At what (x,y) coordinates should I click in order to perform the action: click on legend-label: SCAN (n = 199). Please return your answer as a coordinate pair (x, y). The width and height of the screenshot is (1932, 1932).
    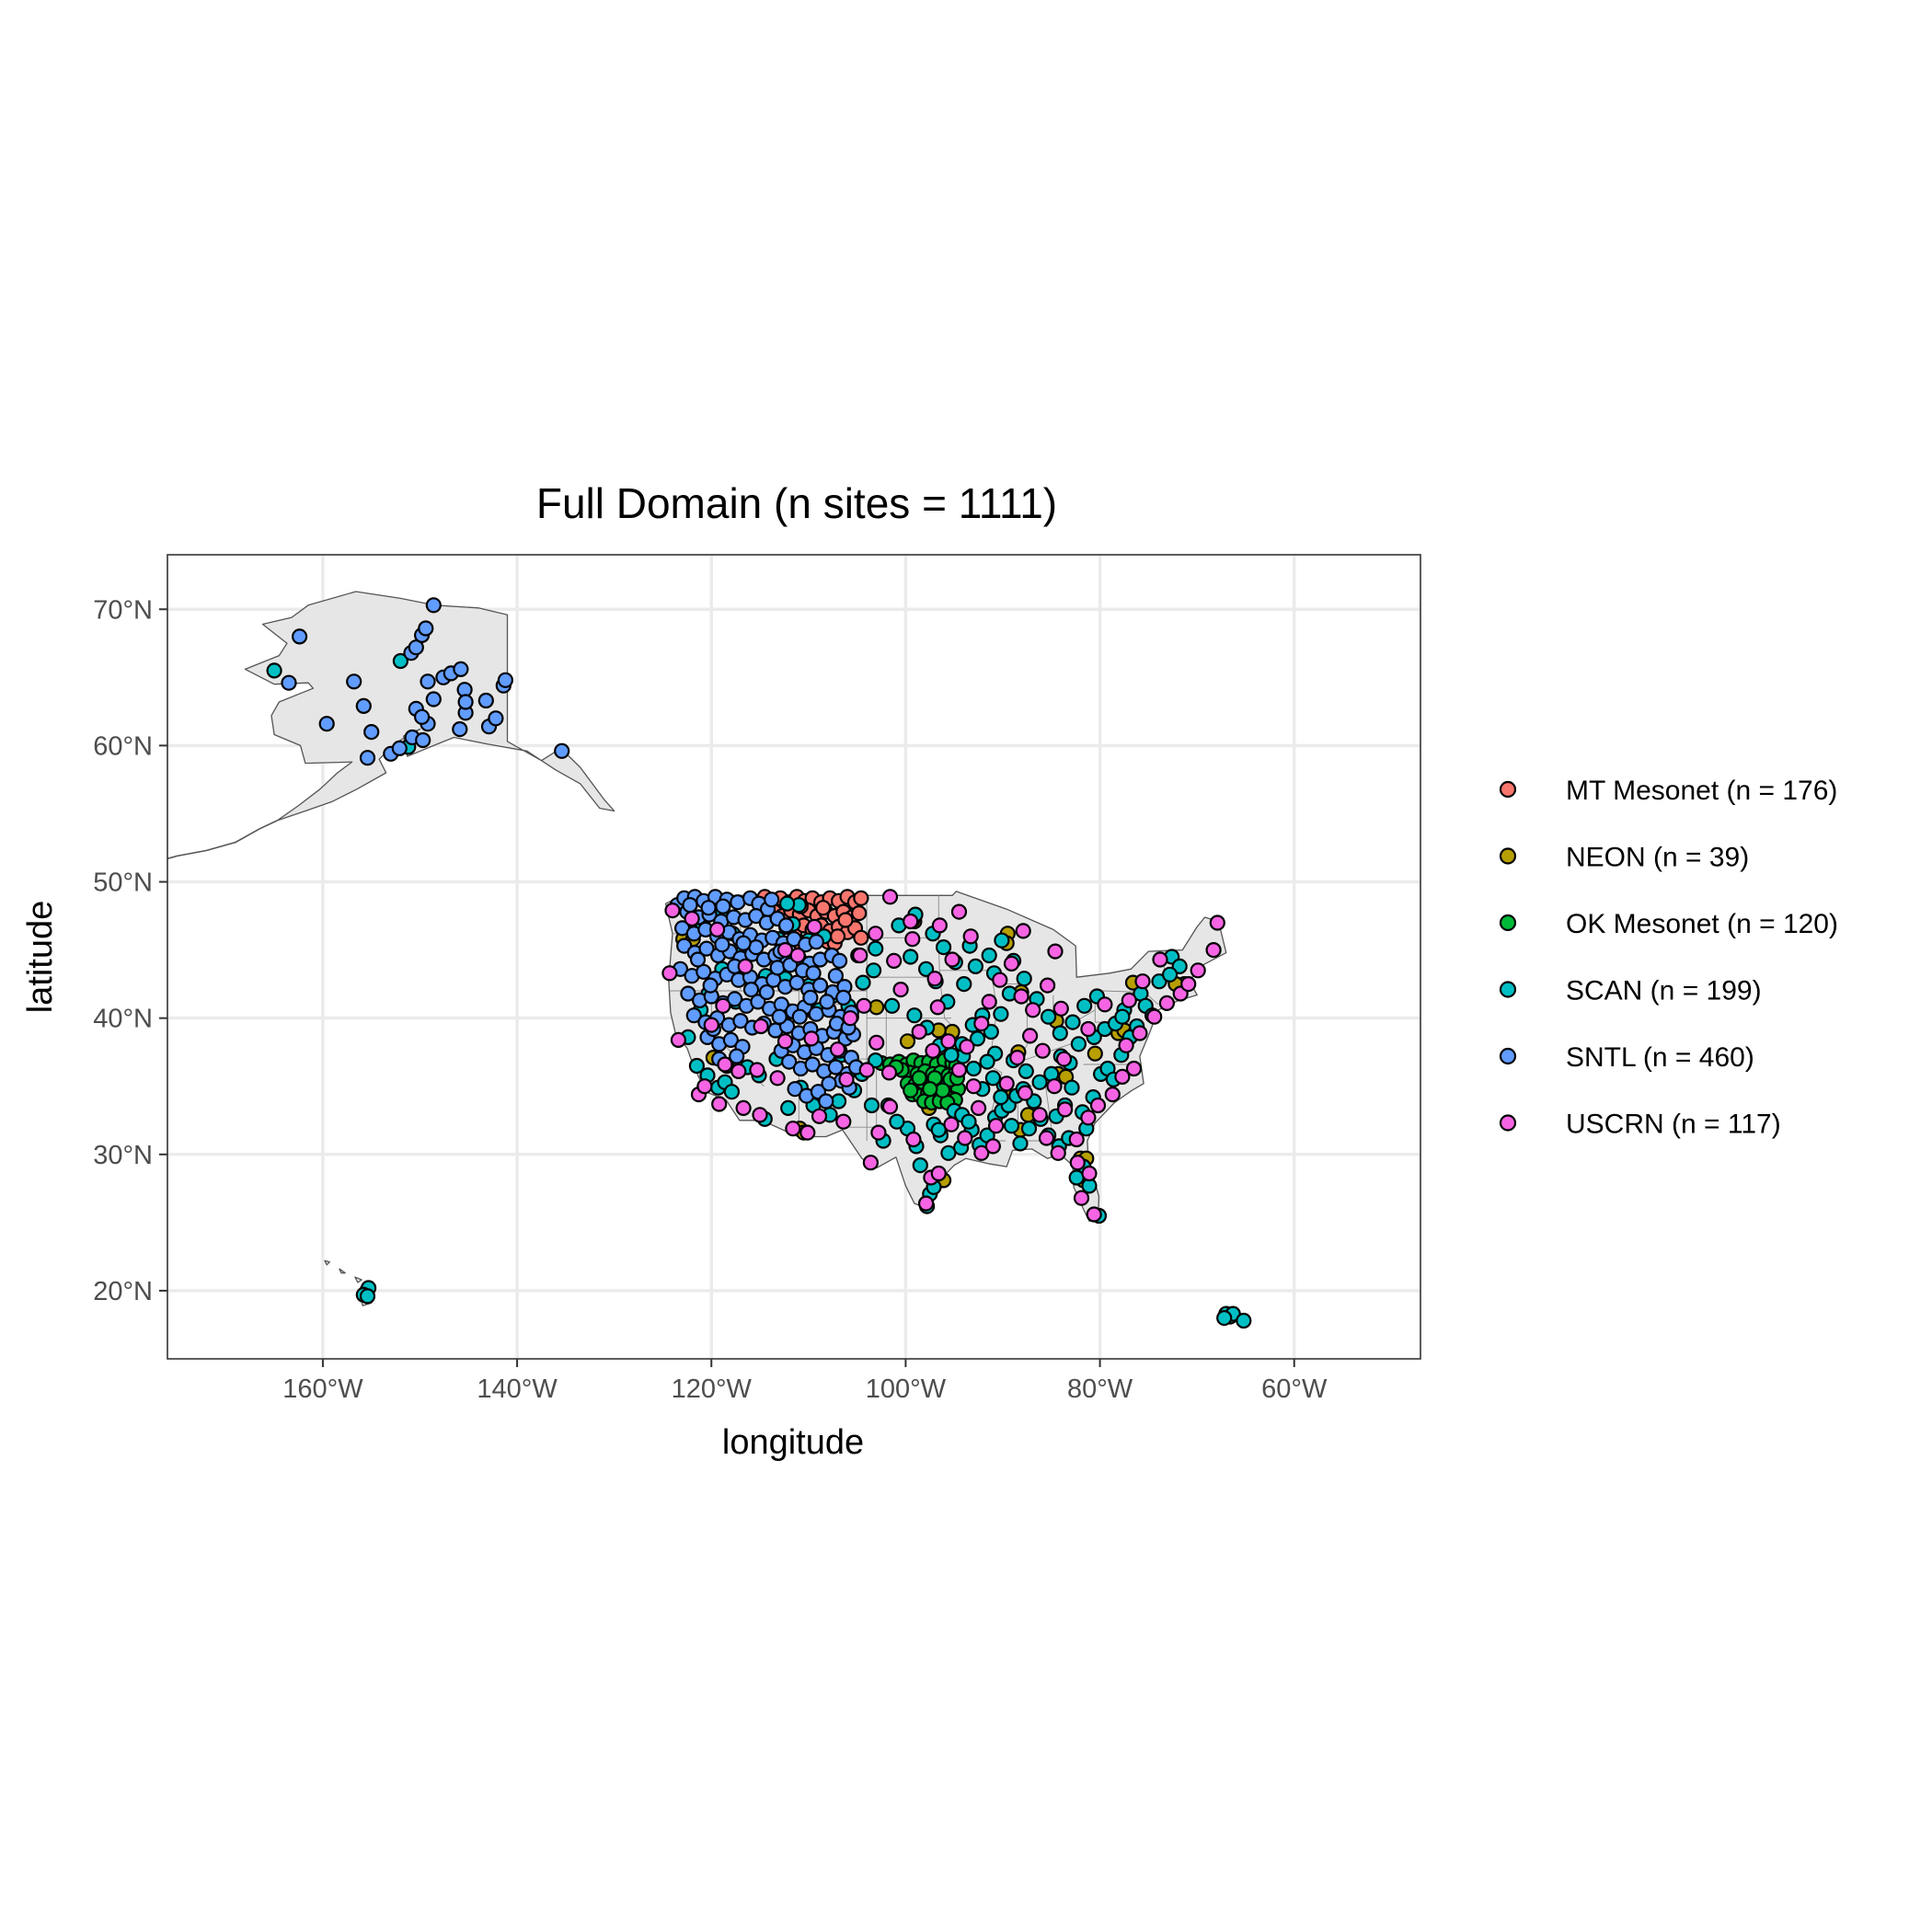
    Looking at the image, I should click on (1664, 991).